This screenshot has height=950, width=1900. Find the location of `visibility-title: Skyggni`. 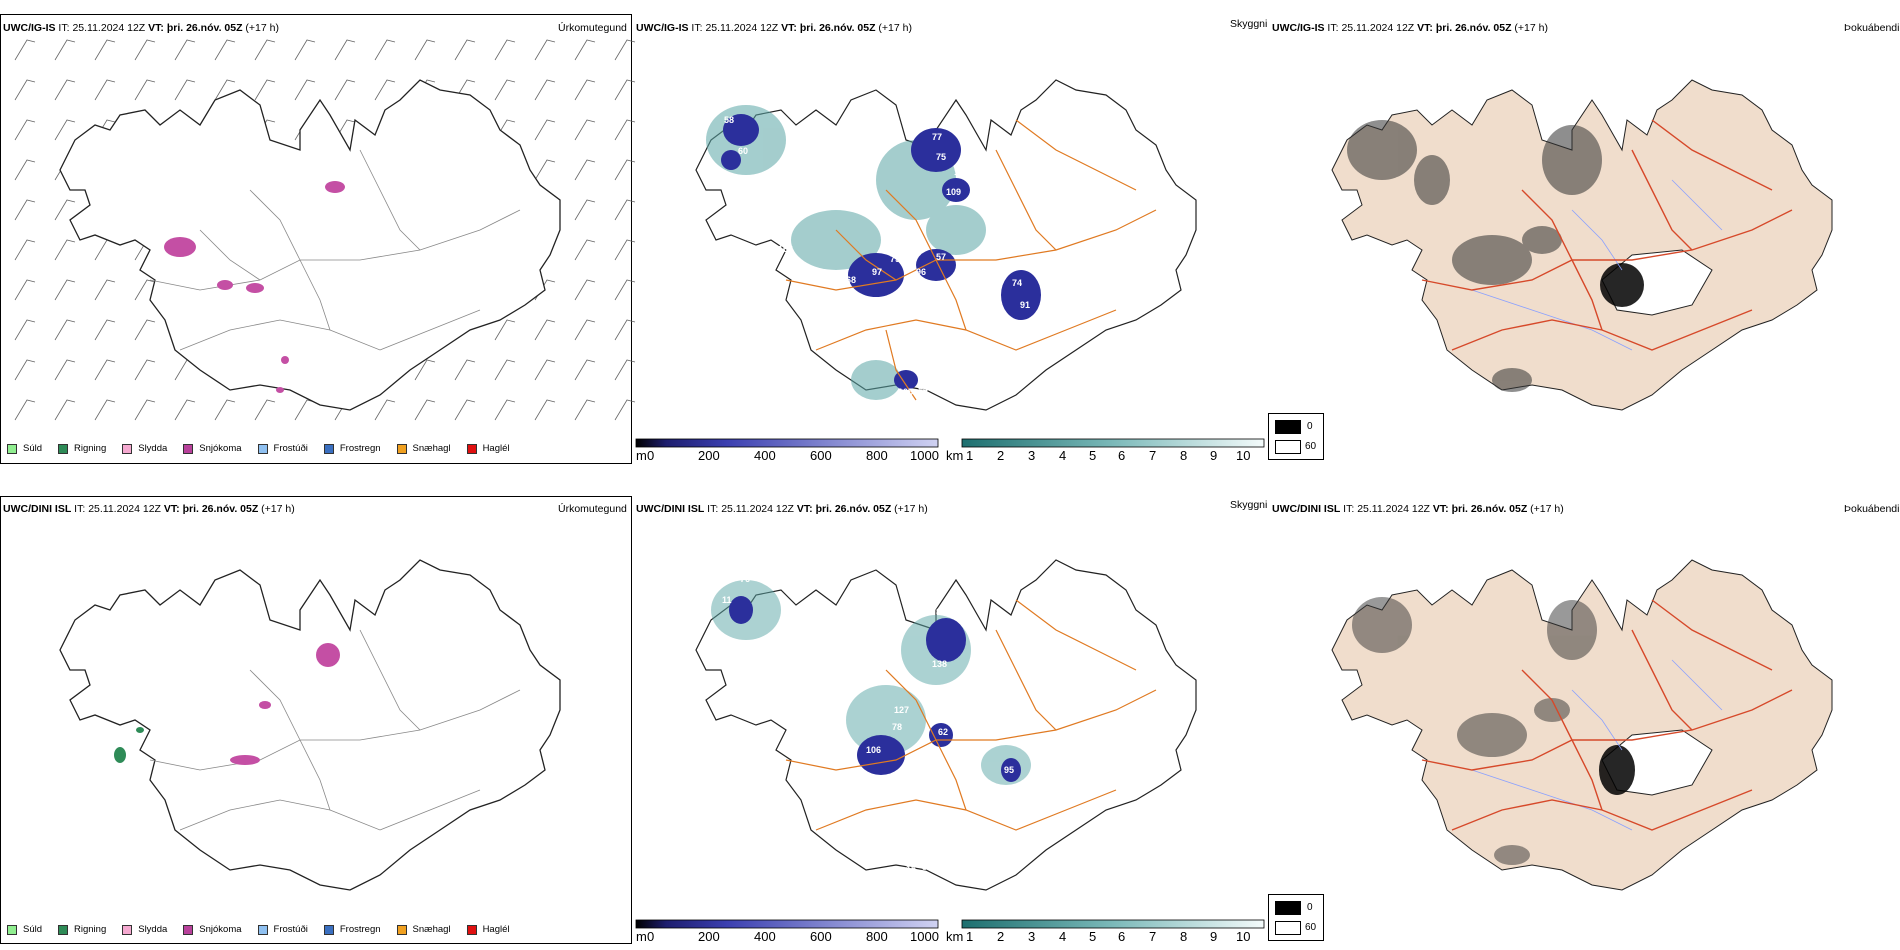

visibility-title: Skyggni is located at coordinates (1249, 505).